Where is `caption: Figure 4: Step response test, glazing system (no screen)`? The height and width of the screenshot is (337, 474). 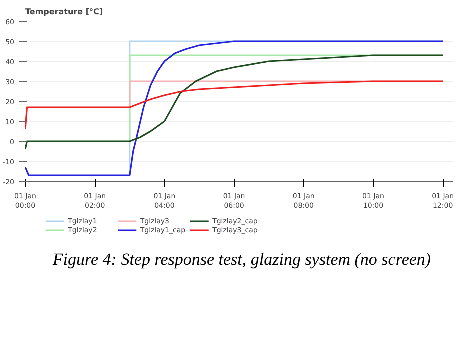 caption: Figure 4: Step response test, glazing system (no screen) is located at coordinates (242, 260).